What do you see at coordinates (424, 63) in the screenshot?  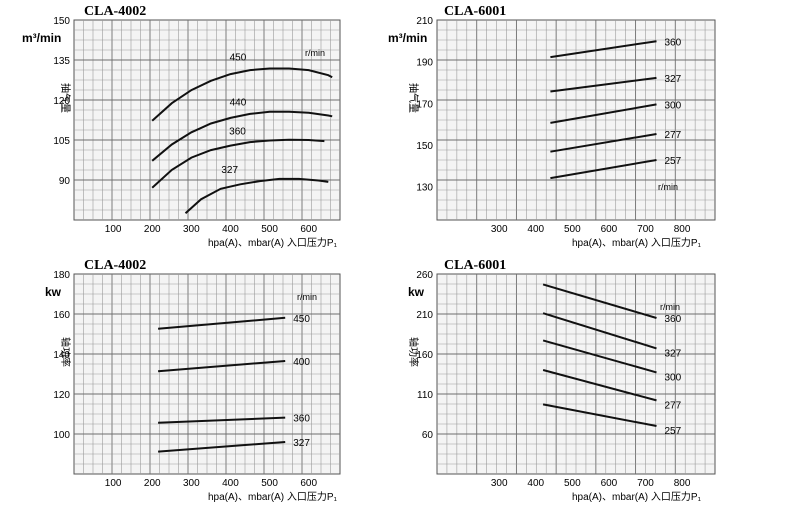 I see `y-tick-label: 190` at bounding box center [424, 63].